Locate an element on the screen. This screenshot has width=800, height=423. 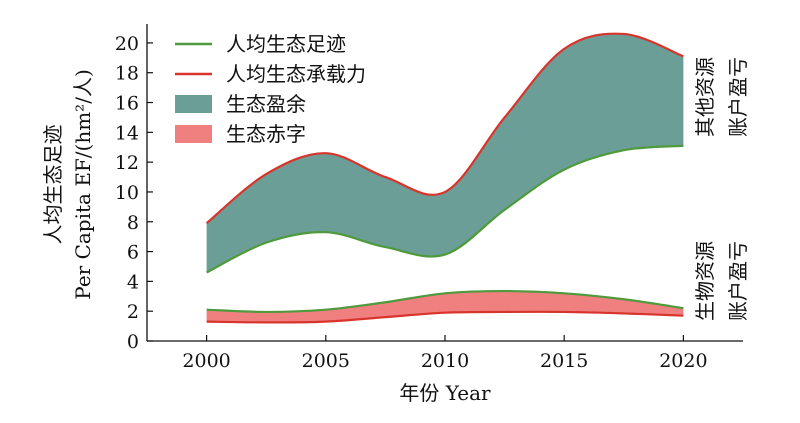
y-tick-label: 10 is located at coordinates (127, 193).